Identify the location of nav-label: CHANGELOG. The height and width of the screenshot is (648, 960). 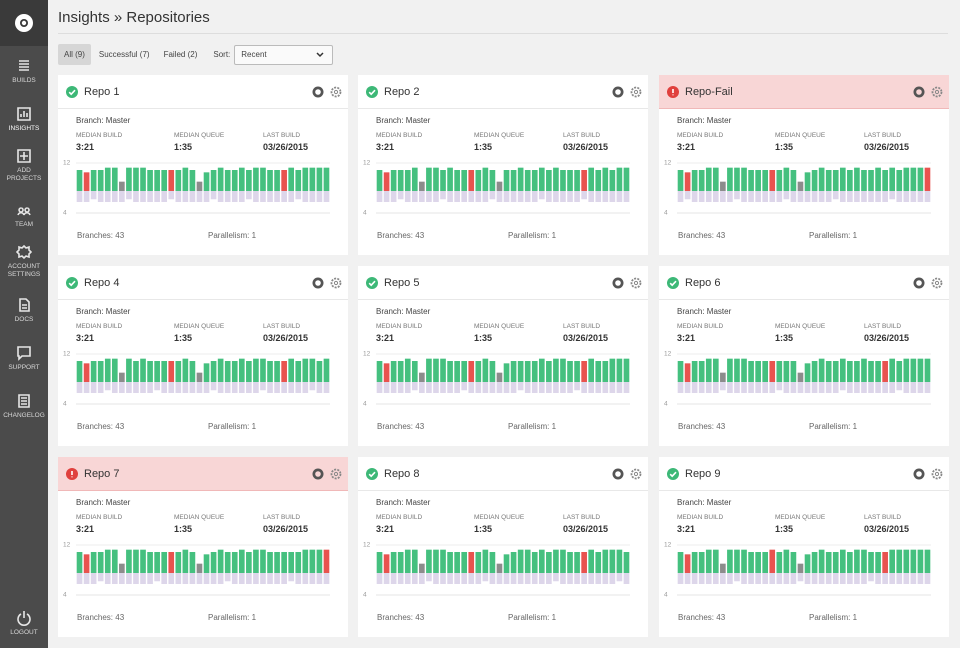
(24, 415).